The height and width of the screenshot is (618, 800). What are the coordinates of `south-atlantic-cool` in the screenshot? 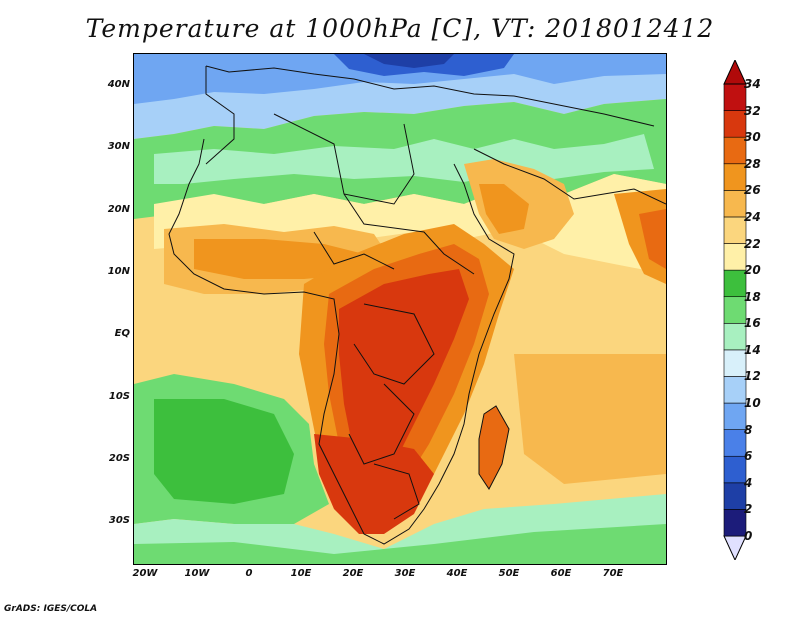 It's located at (224, 451).